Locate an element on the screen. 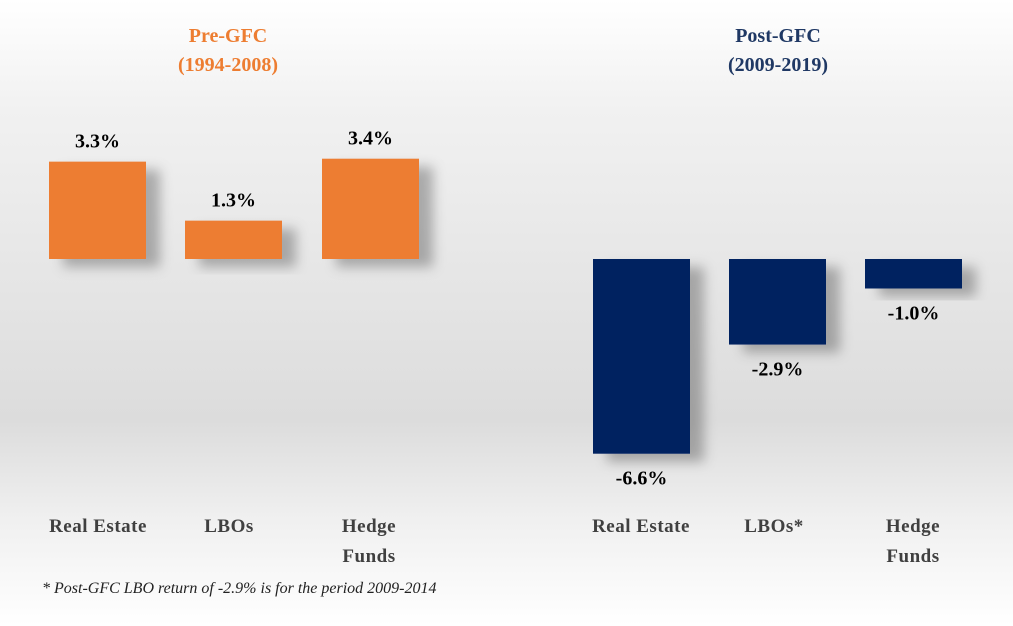 The width and height of the screenshot is (1013, 626). post-category-label-real-estate-line-1: Real Estate is located at coordinates (641, 526).